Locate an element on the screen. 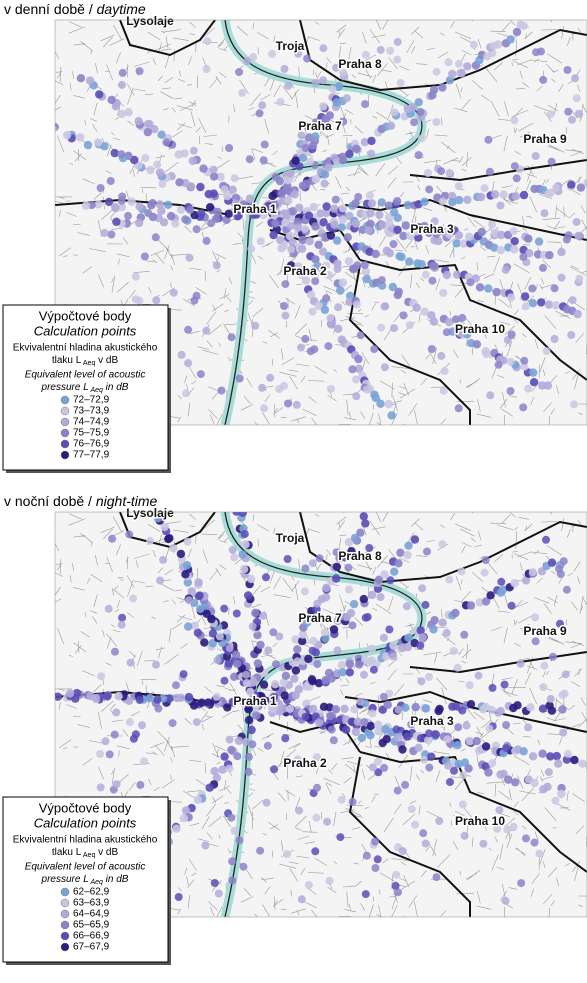  legend-desc: Equivalent level of acoustic is located at coordinates (85, 867).